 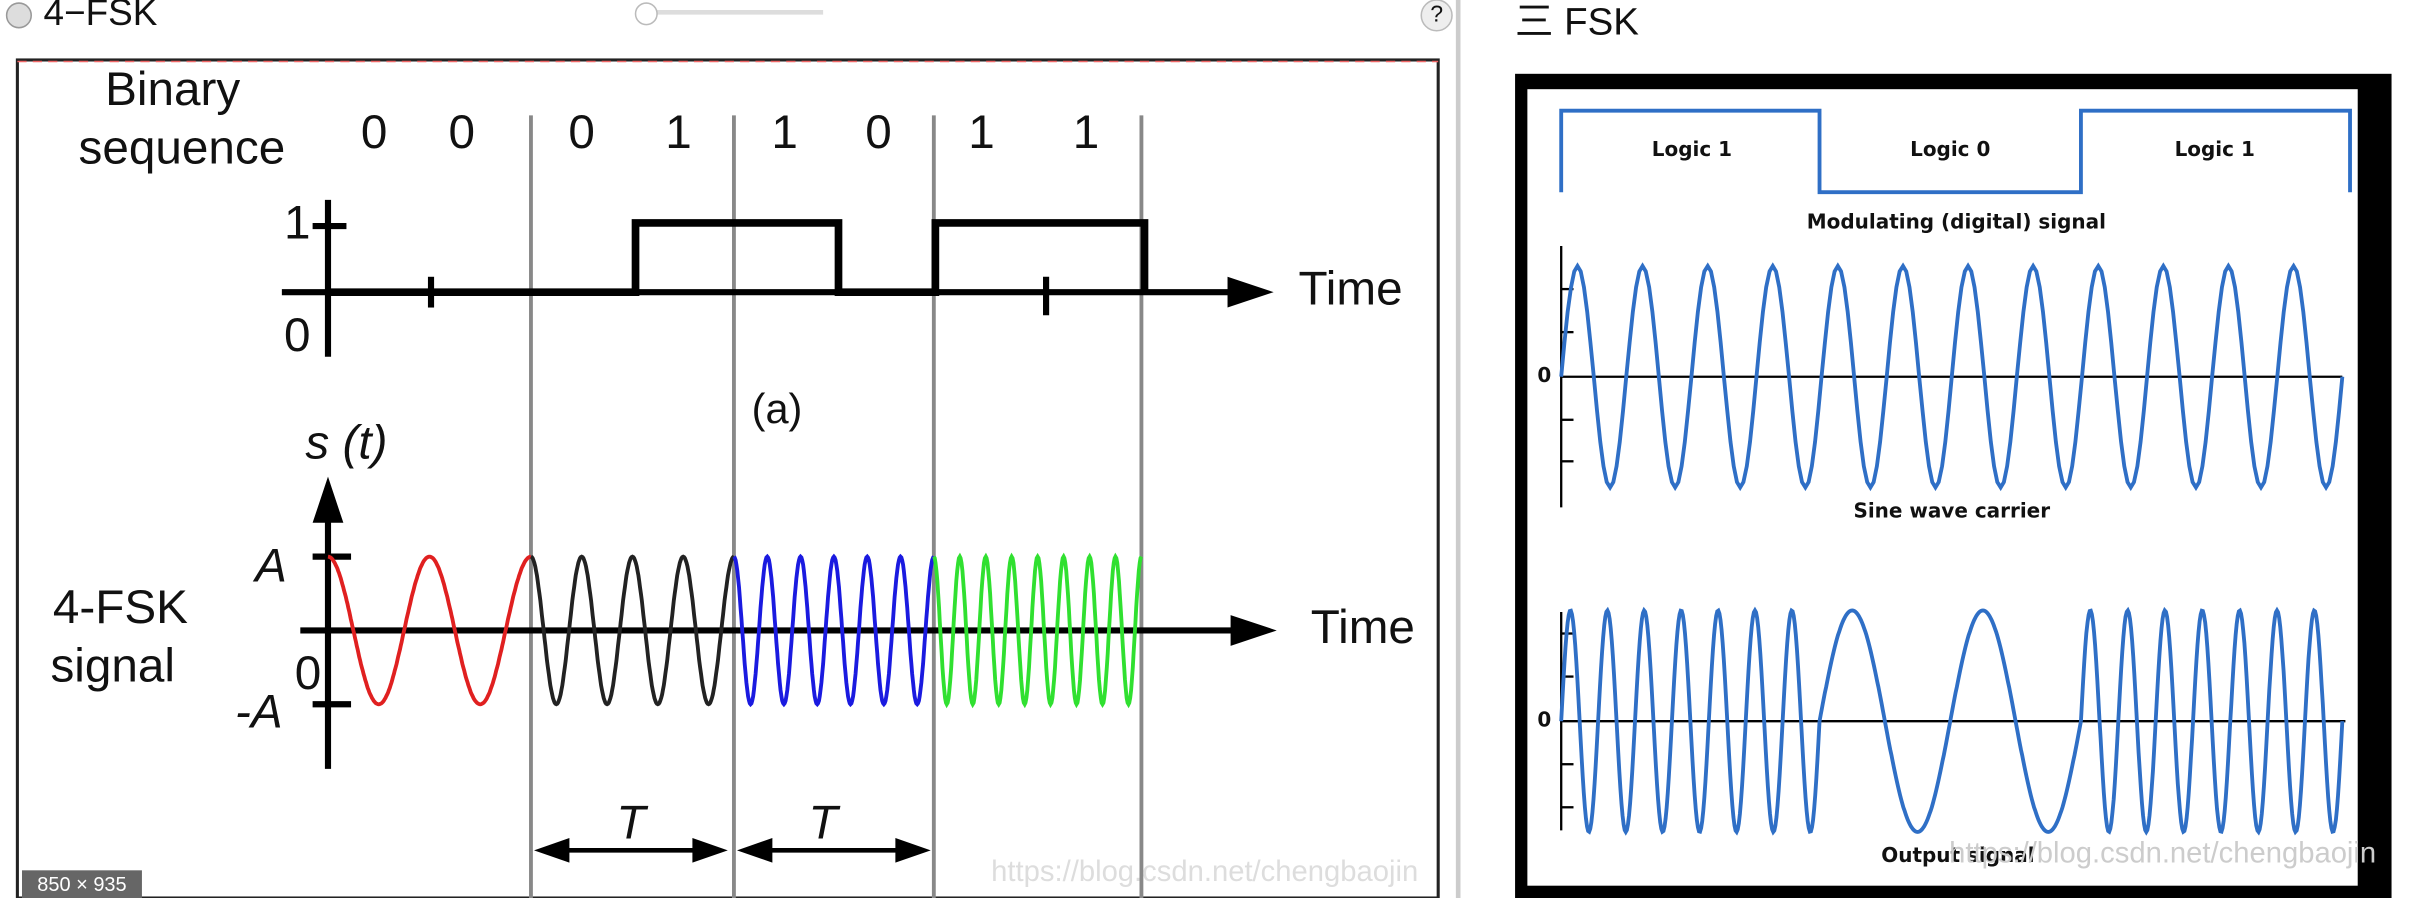 What do you see at coordinates (1952, 377) in the screenshot?
I see `carrier` at bounding box center [1952, 377].